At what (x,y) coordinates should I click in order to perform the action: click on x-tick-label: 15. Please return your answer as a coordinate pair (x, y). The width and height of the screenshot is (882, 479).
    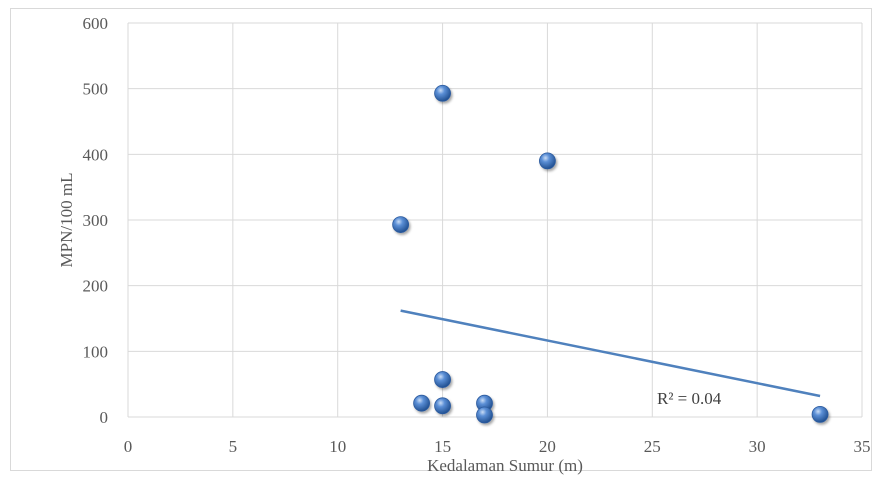
    Looking at the image, I should click on (442, 446).